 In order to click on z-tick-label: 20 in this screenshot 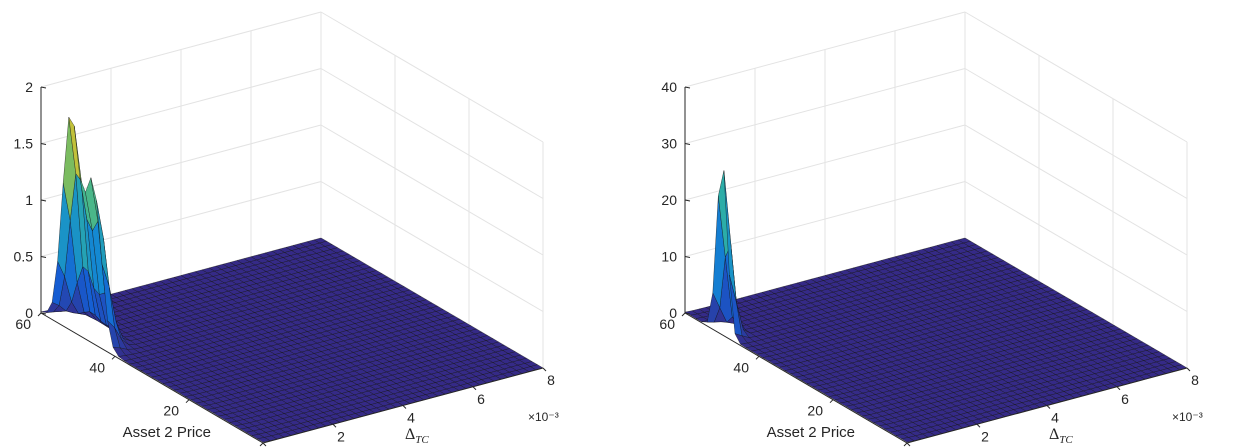, I will do `click(669, 200)`.